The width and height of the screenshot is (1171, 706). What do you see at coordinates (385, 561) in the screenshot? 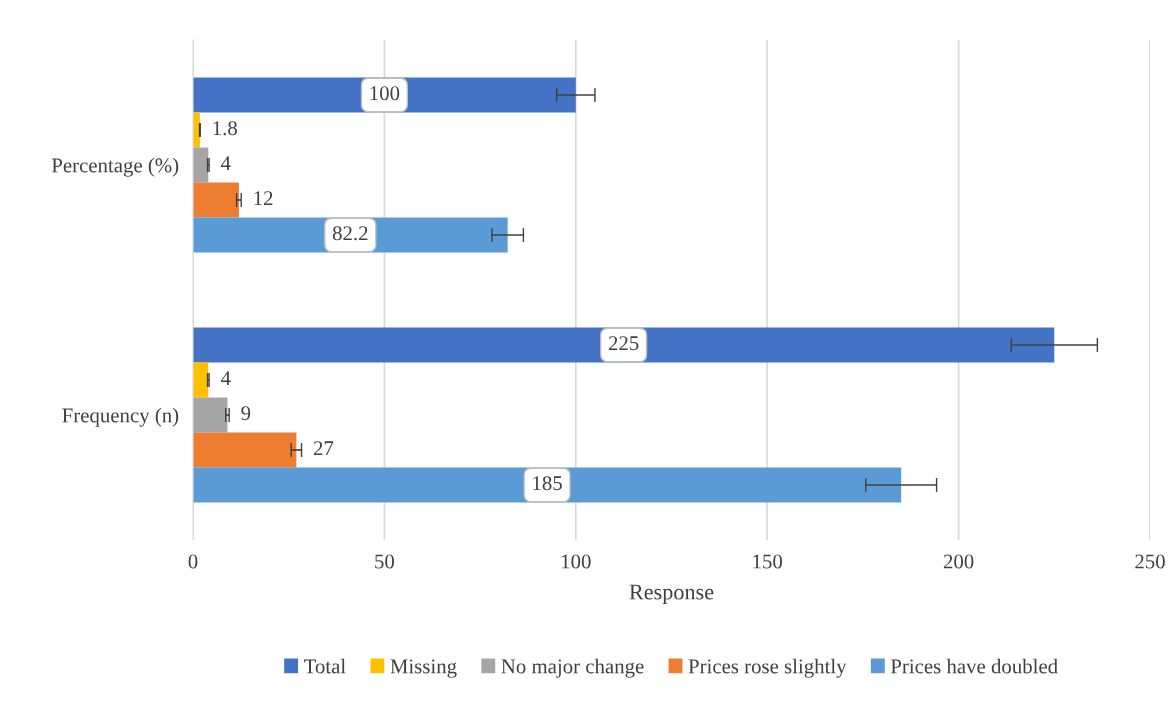
I see `x-tick-label: 50` at bounding box center [385, 561].